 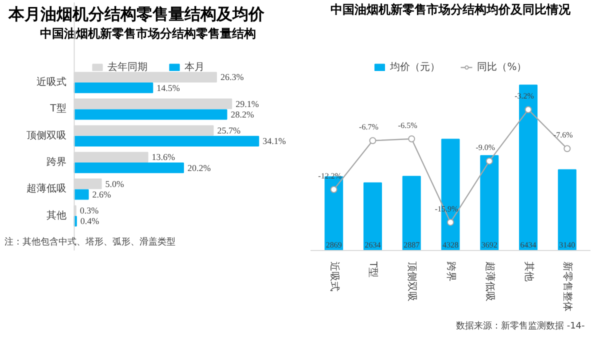 I want to click on x-tick-label: 新零售整体, so click(x=568, y=287).